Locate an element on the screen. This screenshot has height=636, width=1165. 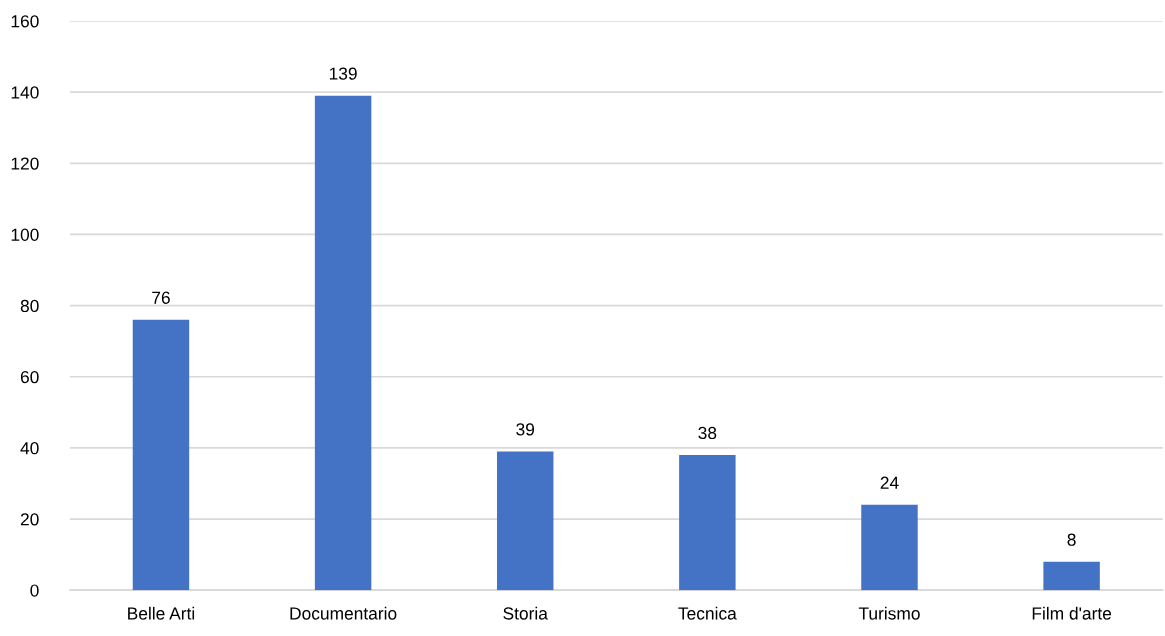
y-tick-label: 60 is located at coordinates (29, 377).